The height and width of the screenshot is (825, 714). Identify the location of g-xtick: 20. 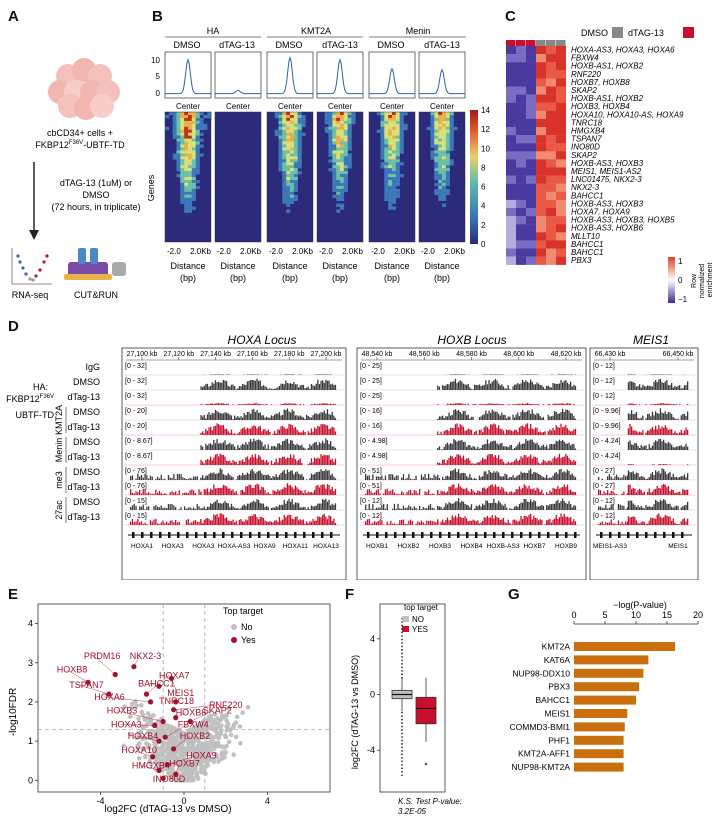
(698, 615).